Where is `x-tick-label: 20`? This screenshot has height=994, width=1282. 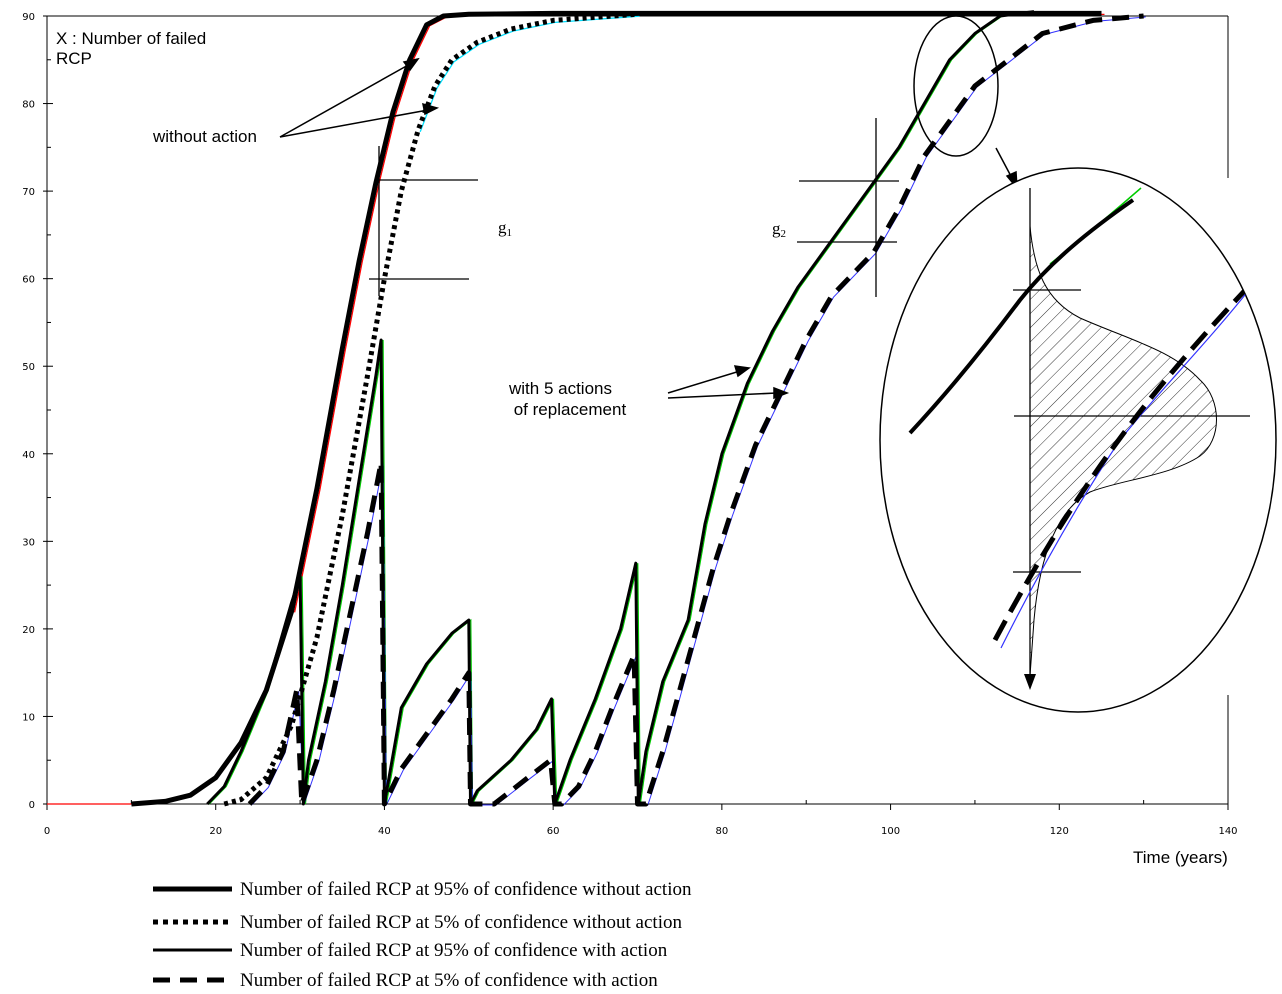 x-tick-label: 20 is located at coordinates (215, 831).